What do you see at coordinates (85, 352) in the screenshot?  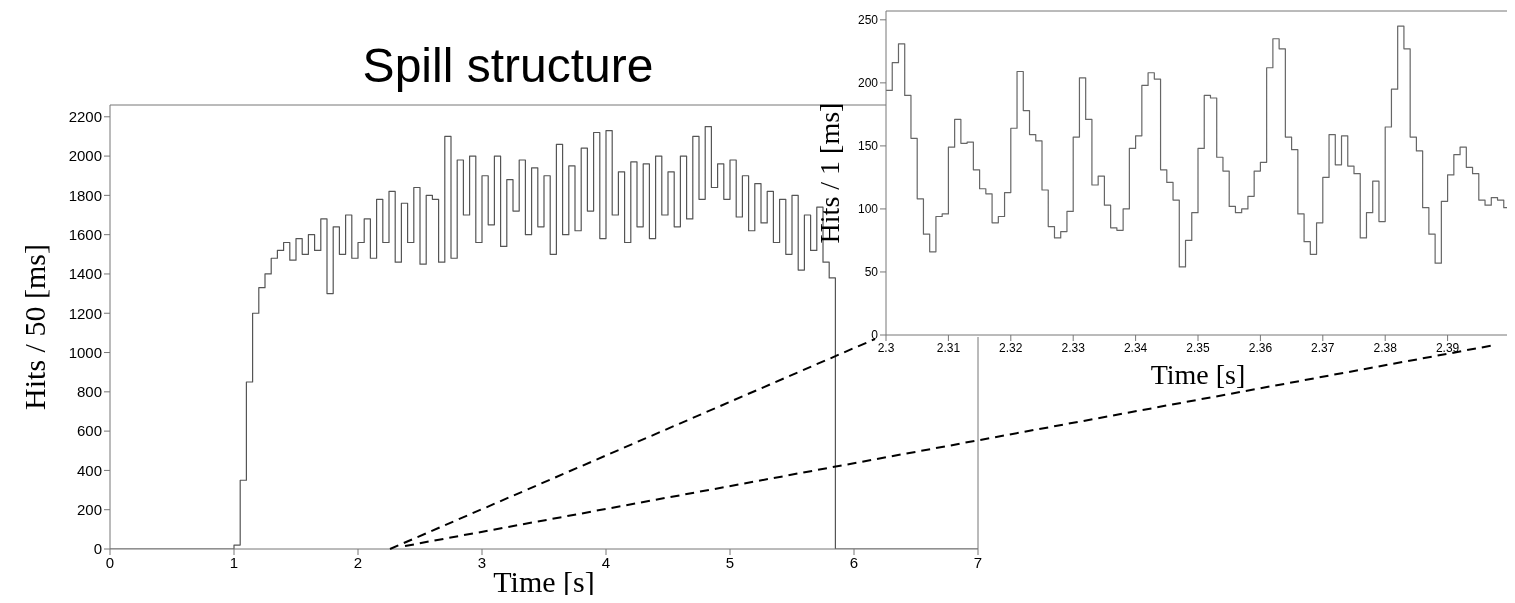 I see `y-tick-label: 1000` at bounding box center [85, 352].